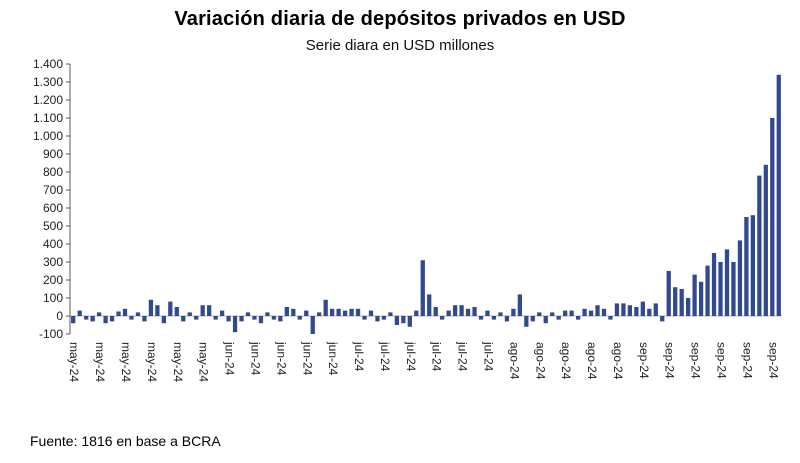 The height and width of the screenshot is (463, 800). Describe the element at coordinates (48, 64) in the screenshot. I see `y-tick-label: 1.400` at that location.